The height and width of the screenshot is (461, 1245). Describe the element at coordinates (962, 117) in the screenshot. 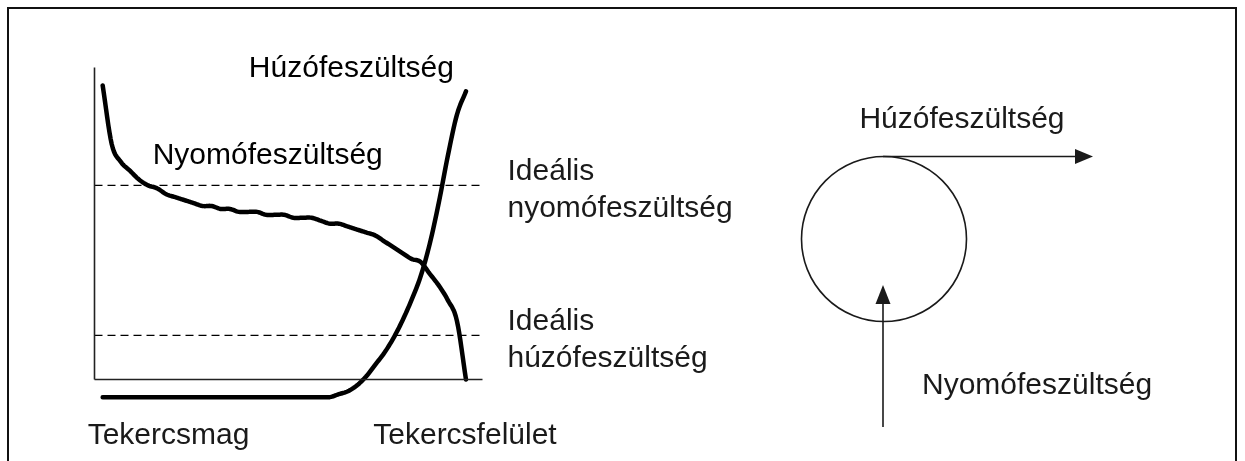

I see `text: Húzófeszültség` at that location.